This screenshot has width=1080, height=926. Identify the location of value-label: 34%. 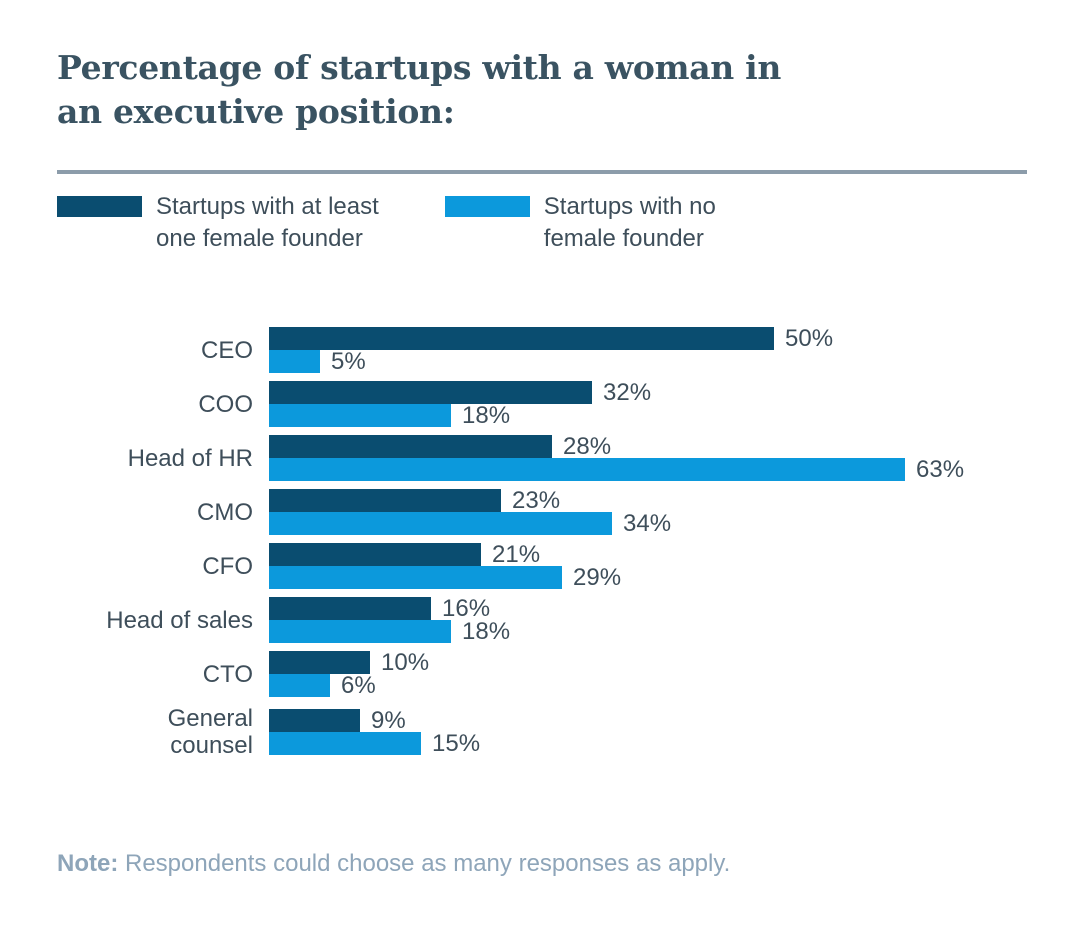
(647, 523).